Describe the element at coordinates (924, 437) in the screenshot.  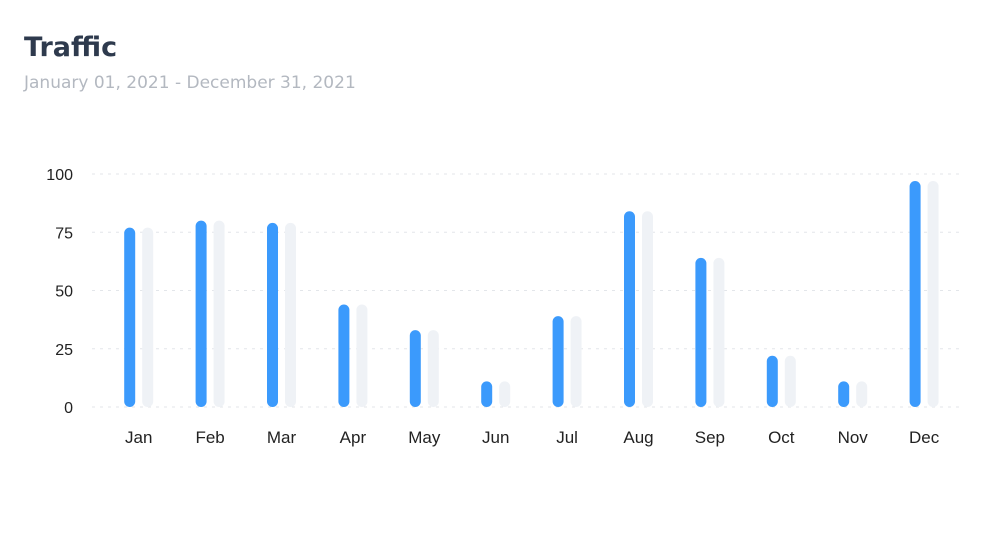
I see `x-category-label-dec: Dec` at that location.